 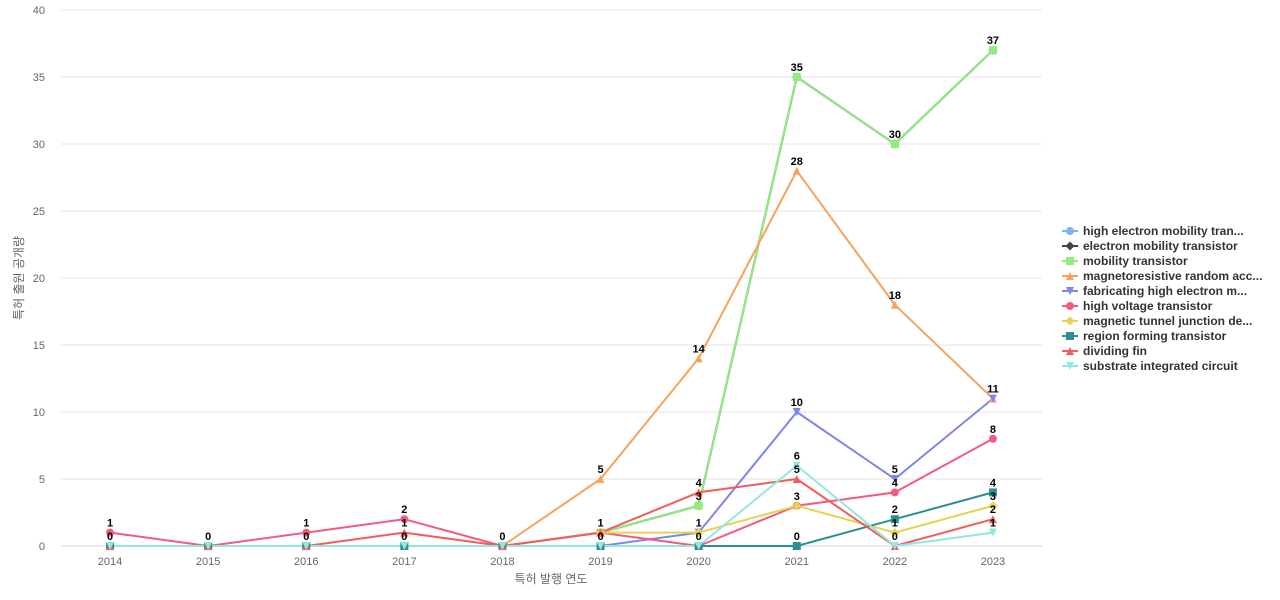 What do you see at coordinates (208, 562) in the screenshot?
I see `x-tick-label: 2015` at bounding box center [208, 562].